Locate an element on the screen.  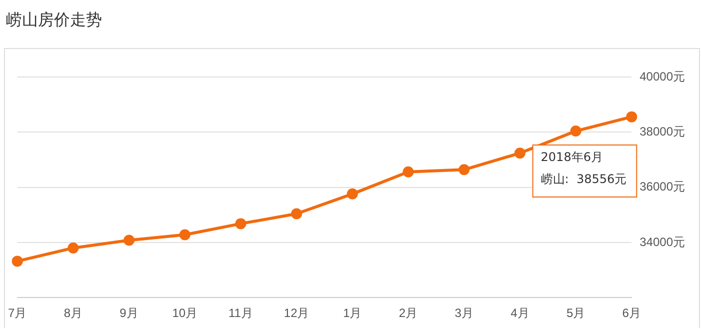
x-tick-label: 8月 is located at coordinates (73, 313).